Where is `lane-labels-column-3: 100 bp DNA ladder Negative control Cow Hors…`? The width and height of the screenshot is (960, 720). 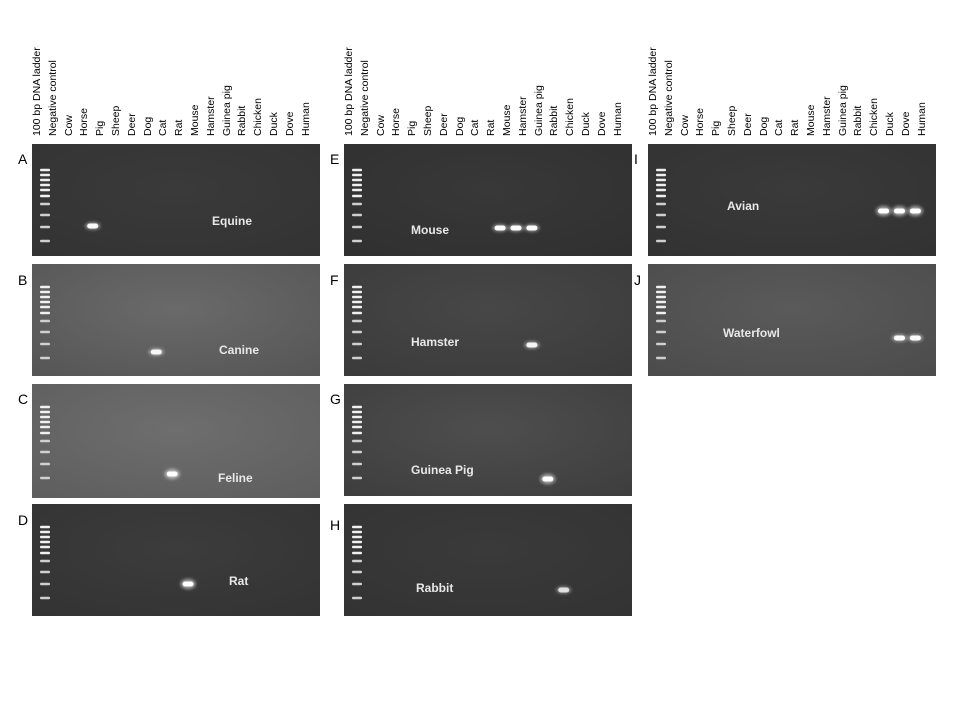 lane-labels-column-3: 100 bp DNA ladder Negative control Cow Hors… is located at coordinates (792, 70).